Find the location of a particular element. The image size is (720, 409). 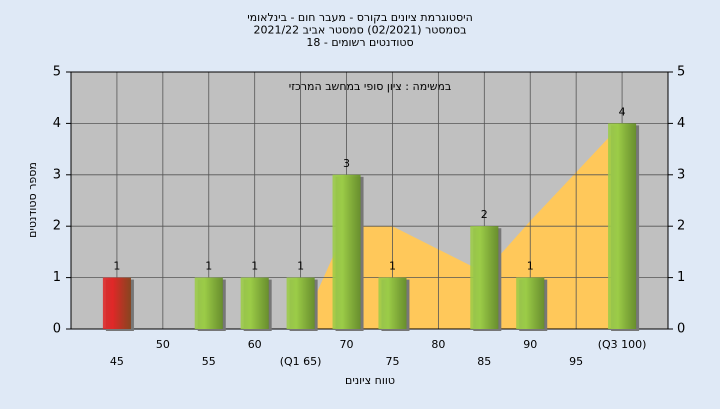

y-tick-label: 3 is located at coordinates (57, 174).